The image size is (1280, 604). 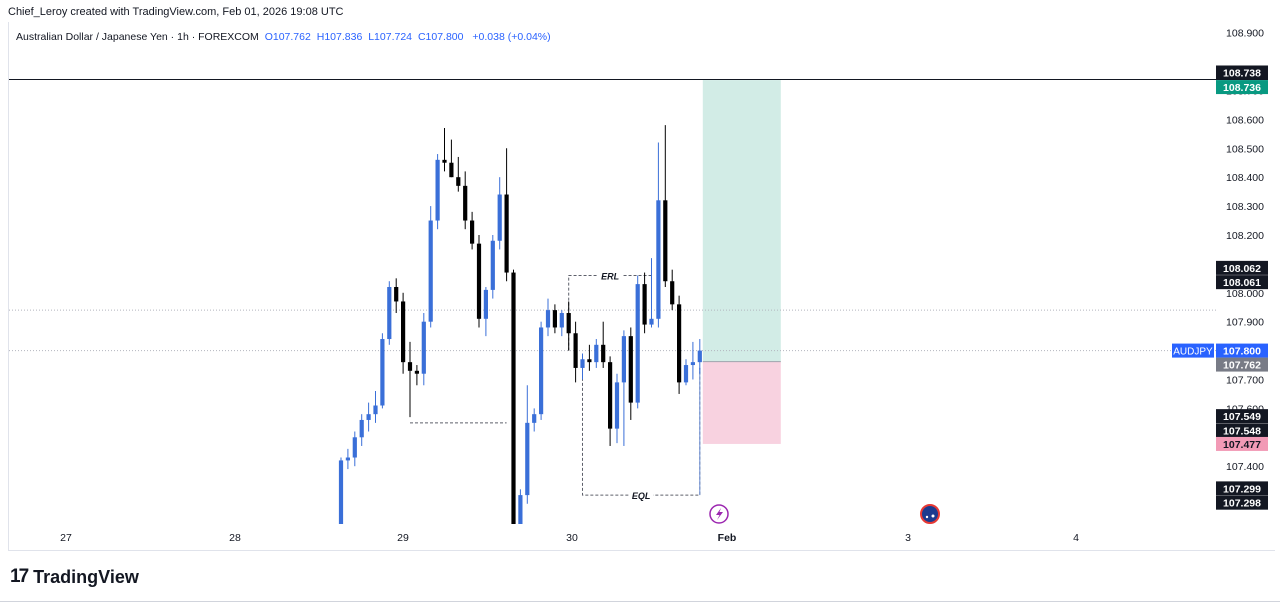 I want to click on price-label: 107.800, so click(x=1242, y=352).